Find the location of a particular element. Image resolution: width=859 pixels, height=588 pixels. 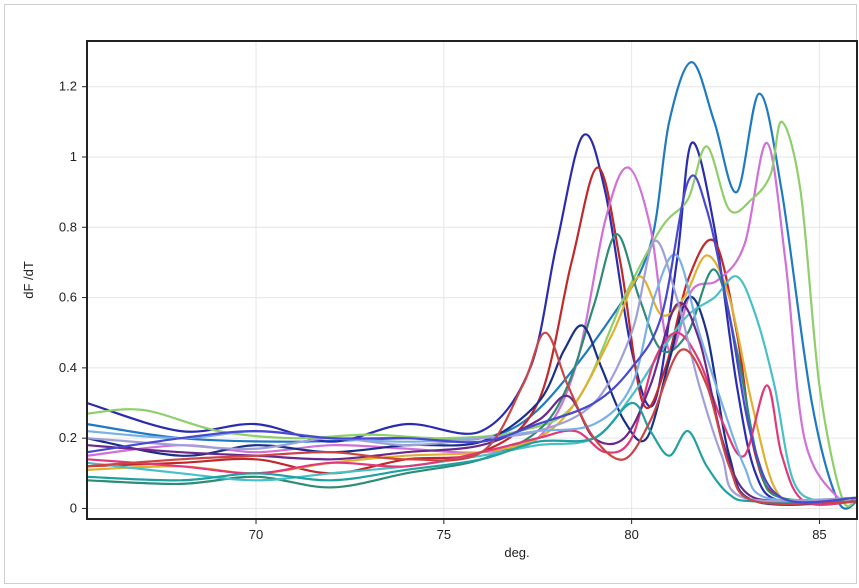

x-tick-label-0: 70 is located at coordinates (256, 534).